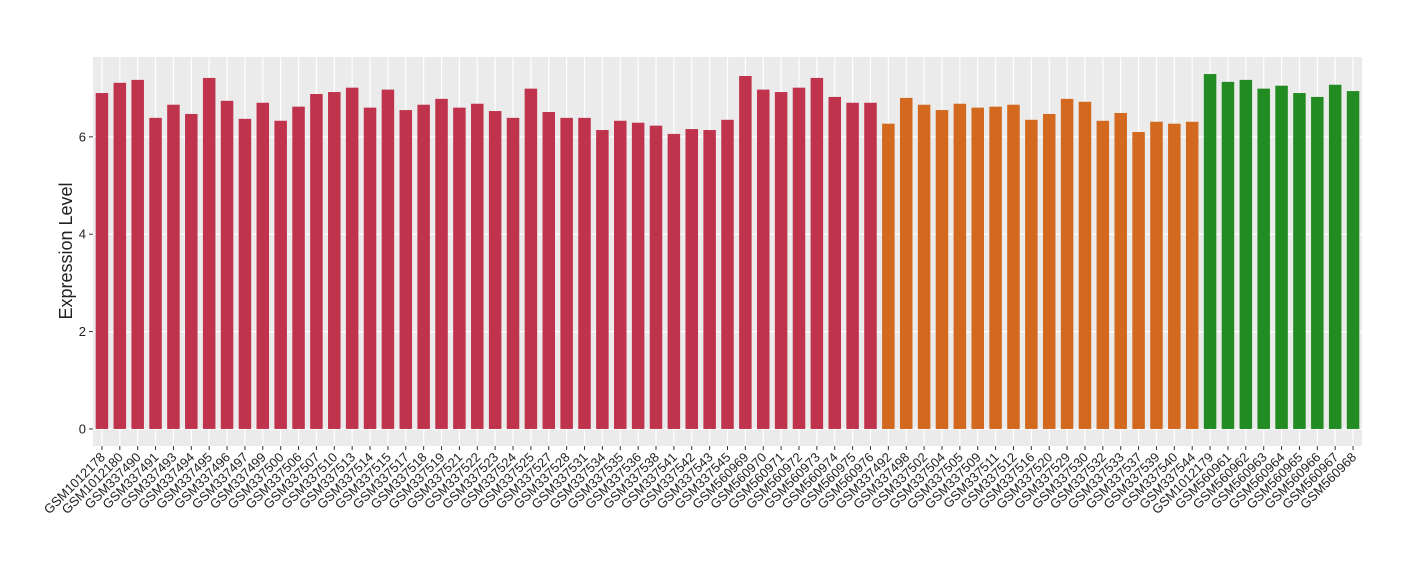  I want to click on y-tick-label: 6, so click(82, 136).